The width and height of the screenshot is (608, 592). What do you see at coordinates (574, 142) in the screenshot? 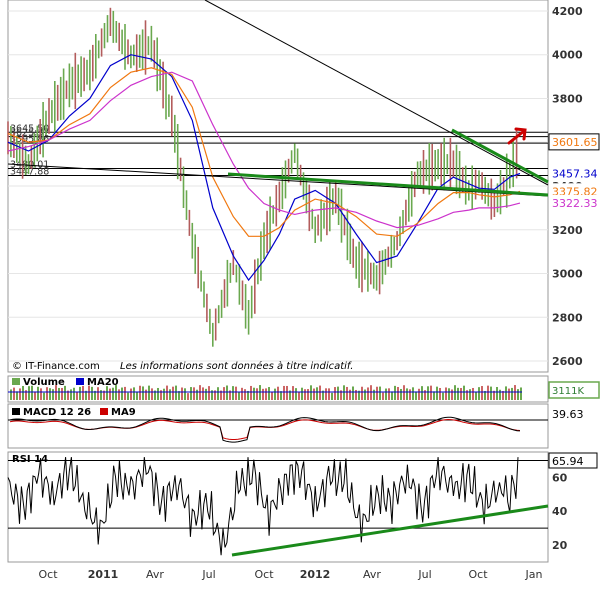
I see `price-value-box` at bounding box center [574, 142].